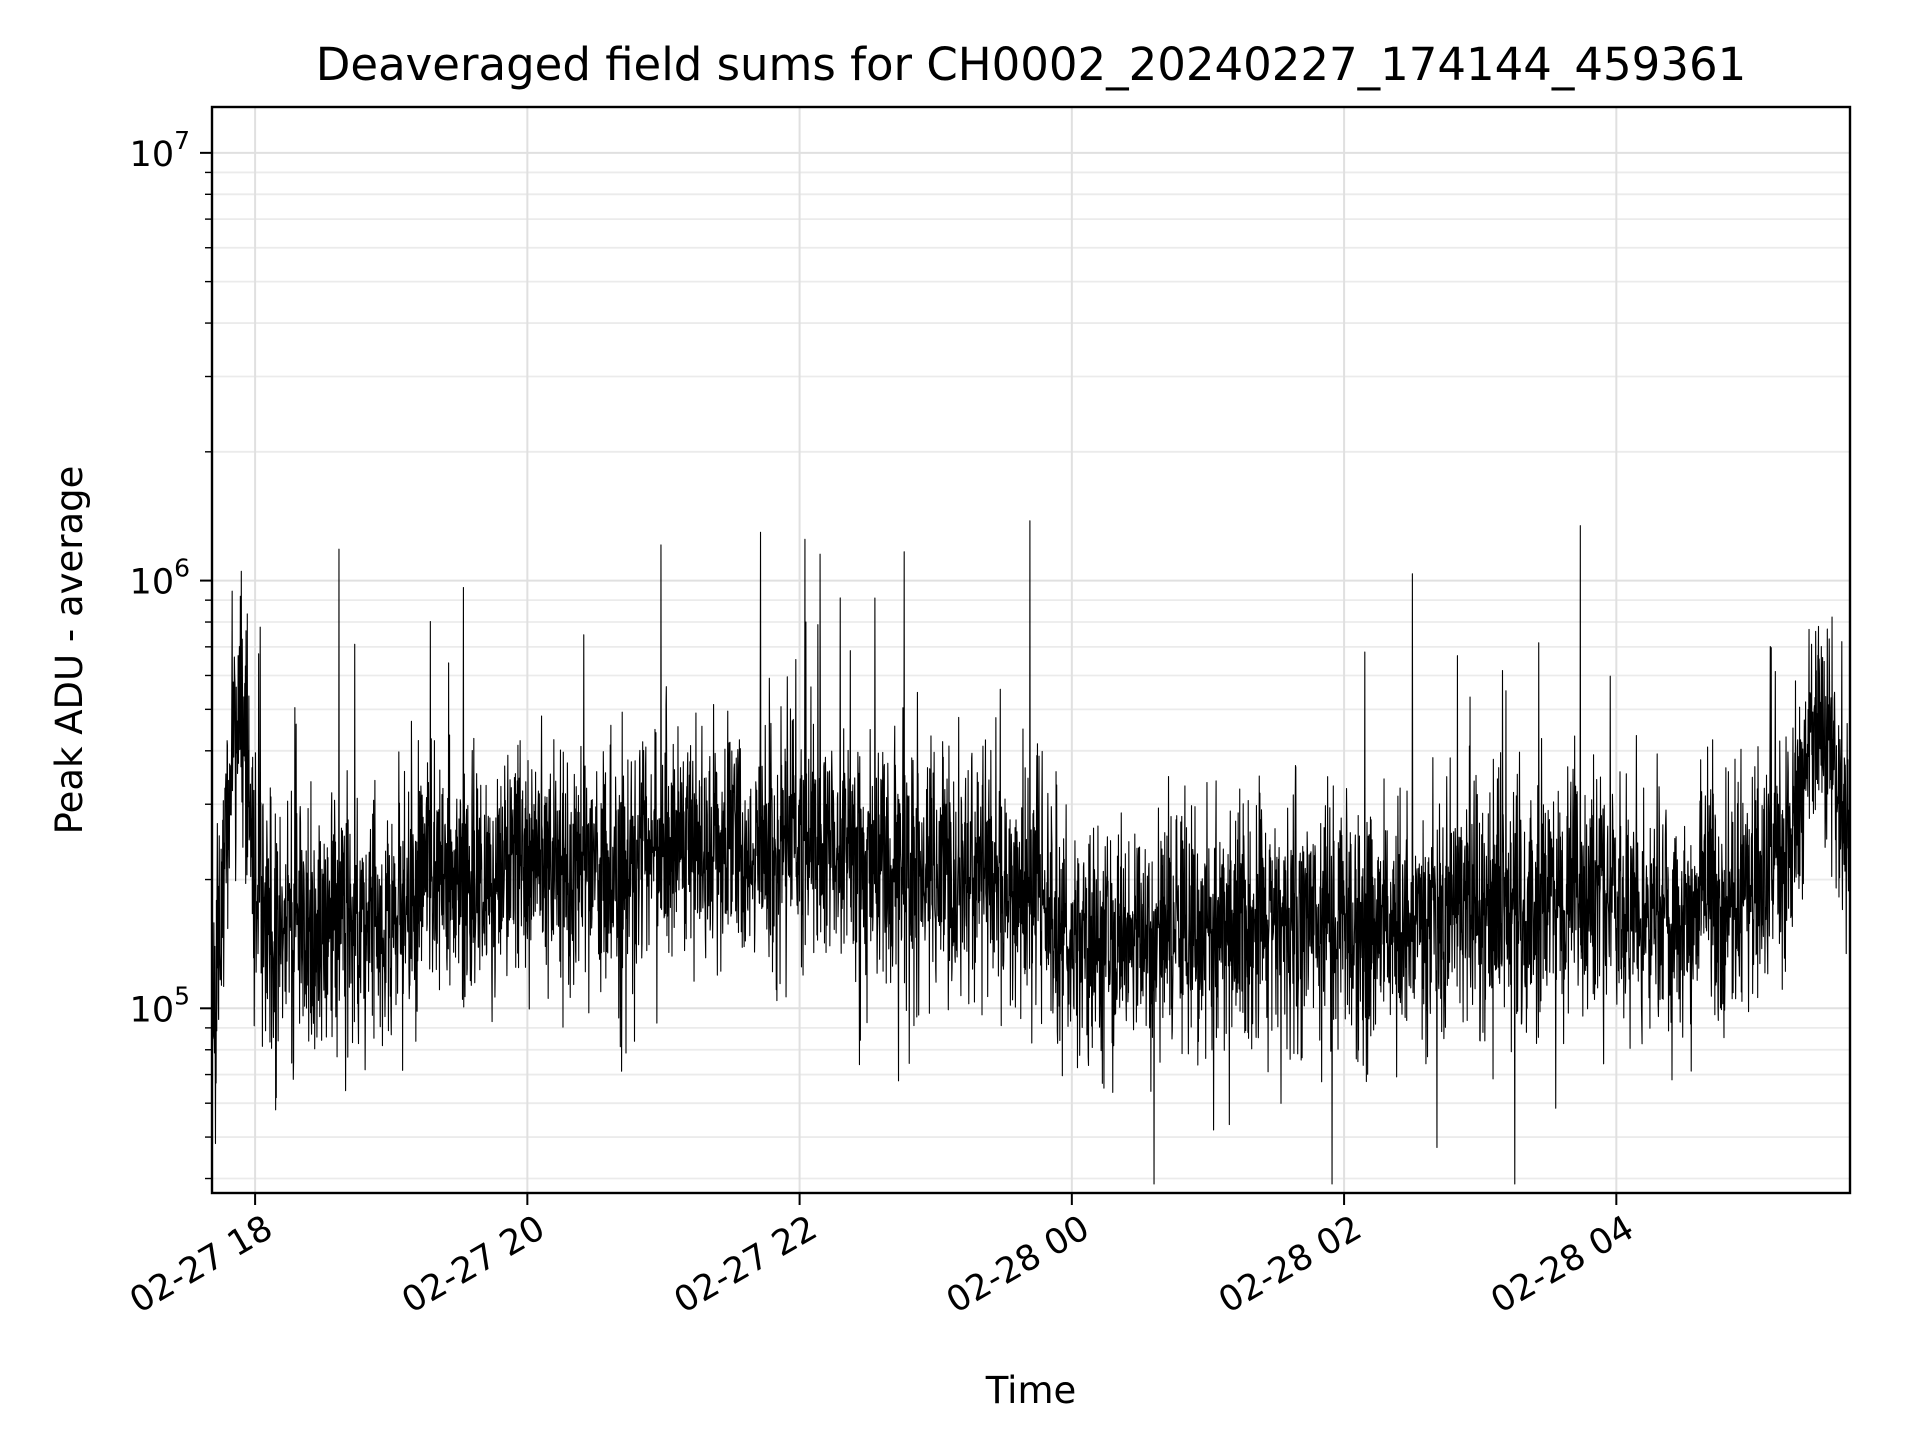  I want to click on x-tick-label: 02-27 18, so click(201, 1264).